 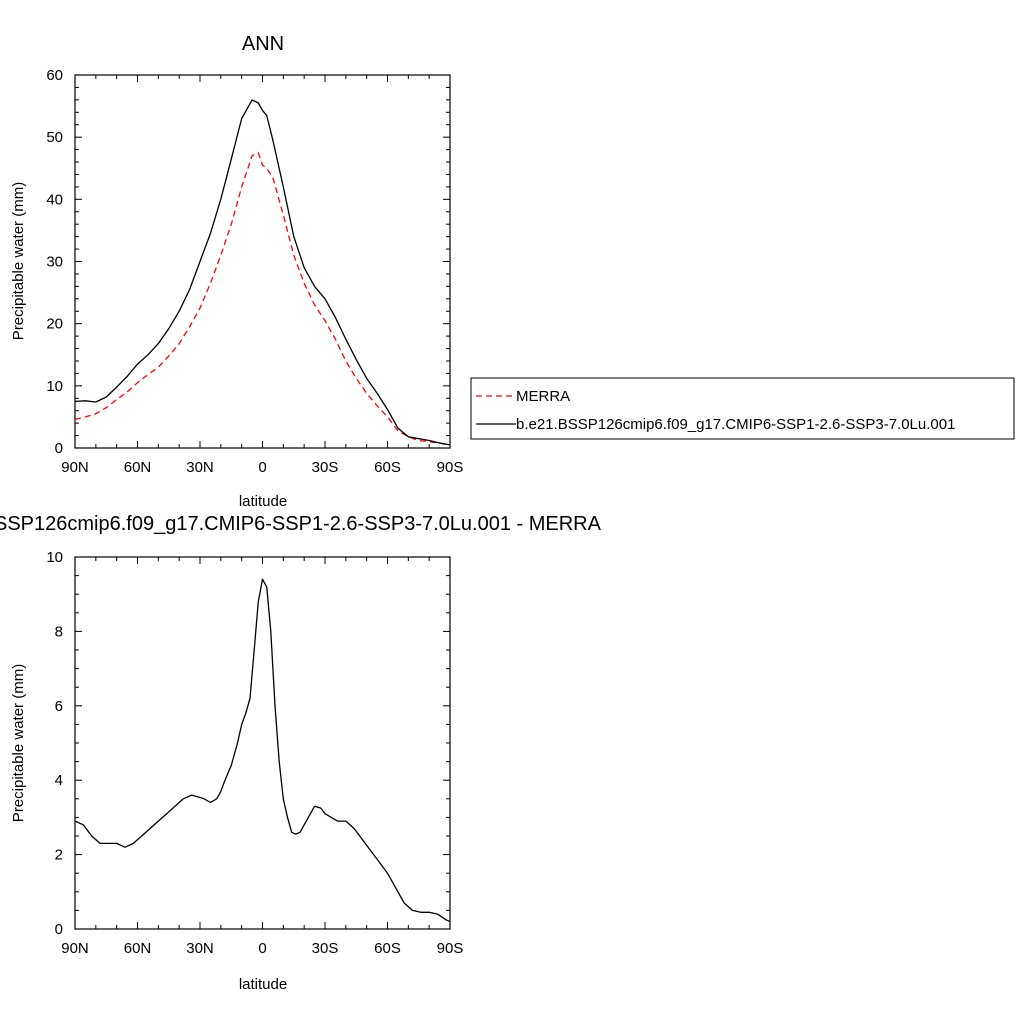 I want to click on series-line-model, so click(x=262, y=272).